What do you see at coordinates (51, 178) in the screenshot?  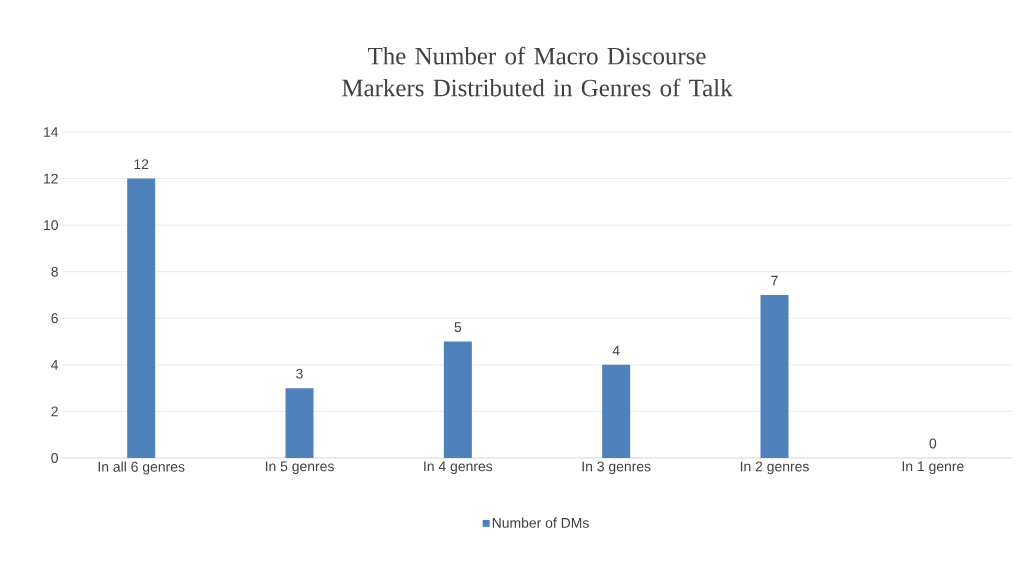 I see `y-tick-label: 12` at bounding box center [51, 178].